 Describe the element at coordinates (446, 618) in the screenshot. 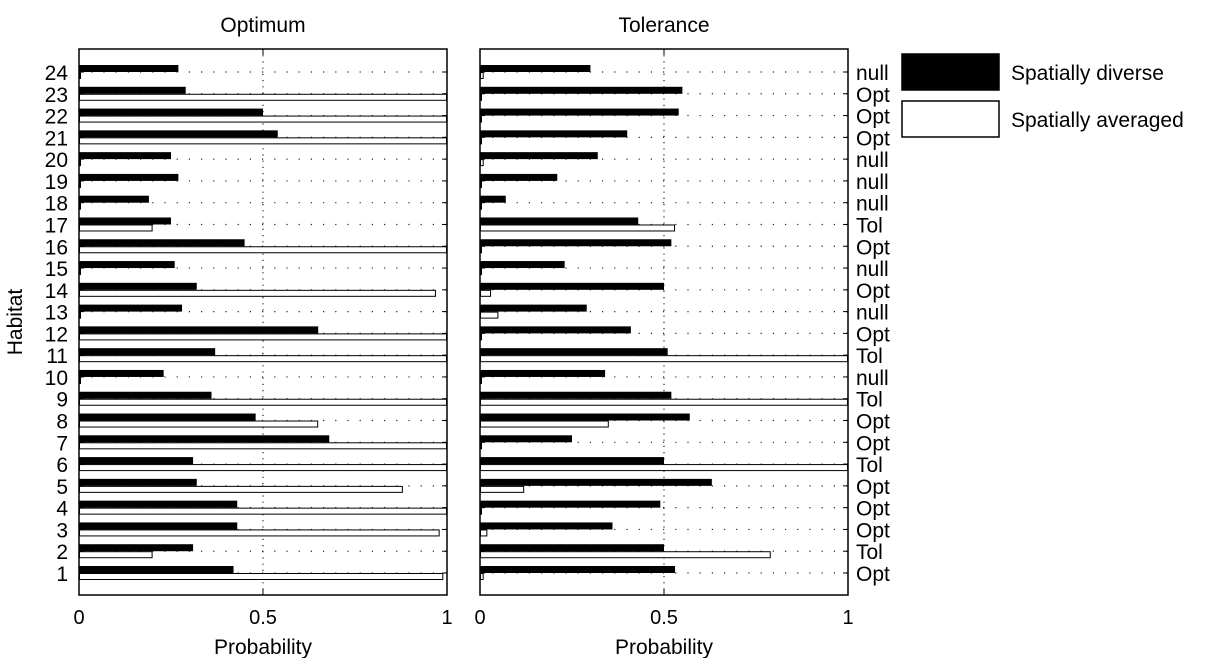

I see `panel-optimum-xtick-label: 1` at that location.